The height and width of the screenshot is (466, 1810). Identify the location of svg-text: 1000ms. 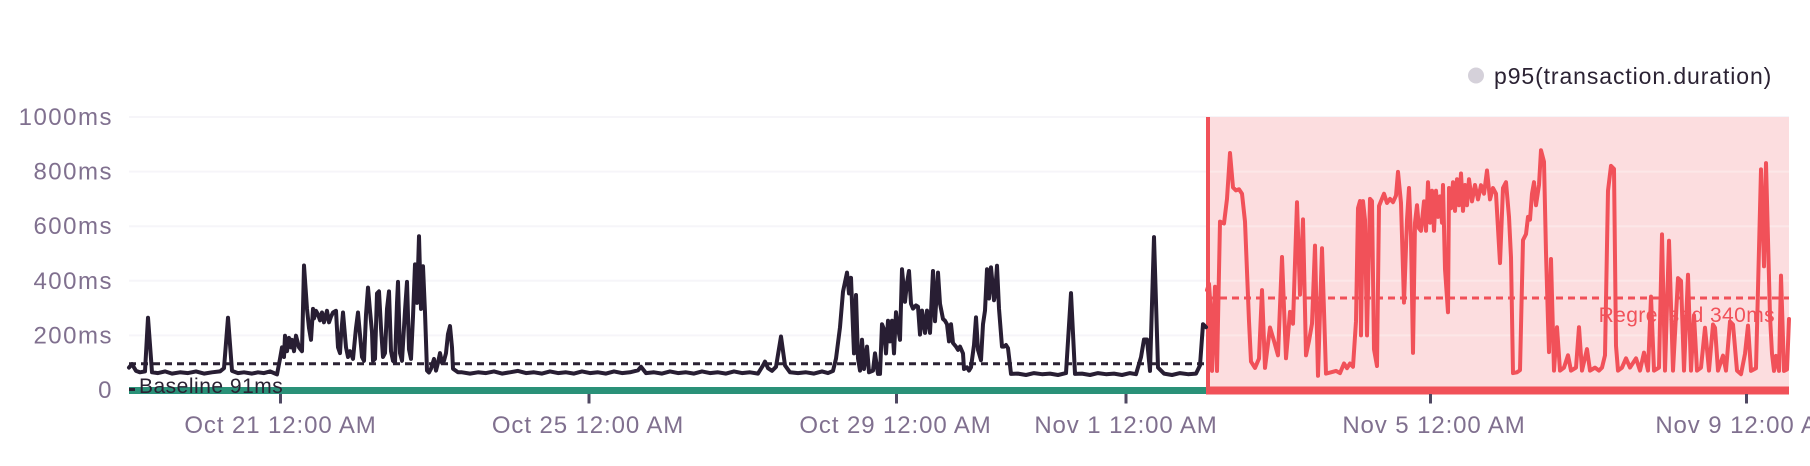
(66, 117).